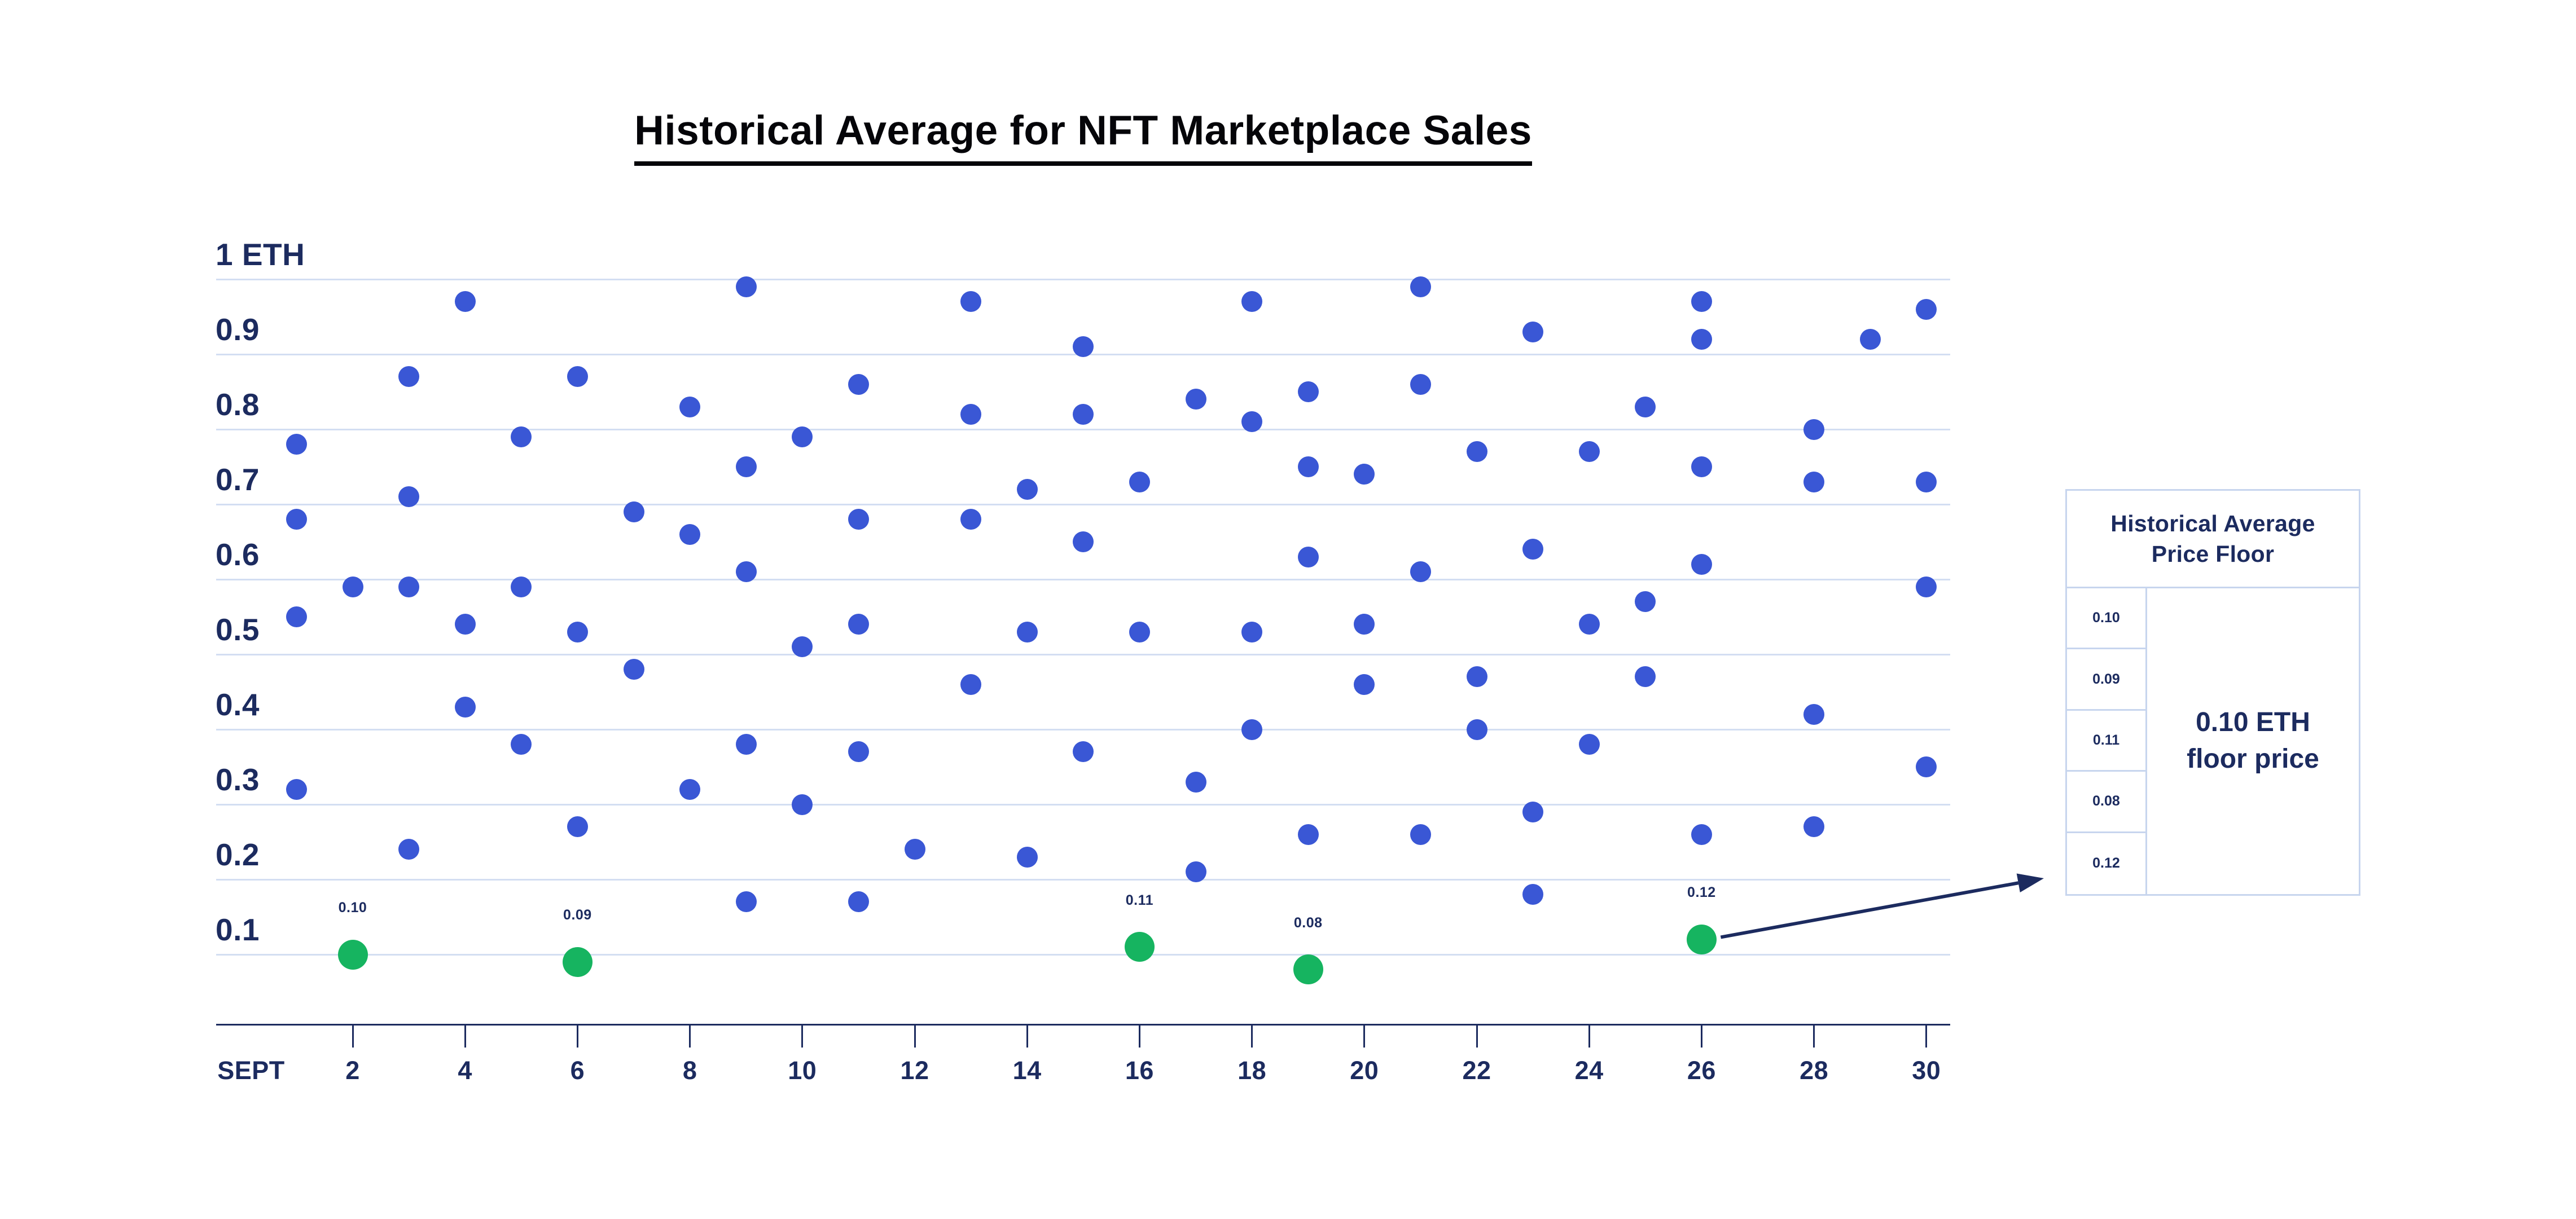 This screenshot has width=2576, height=1219. Describe the element at coordinates (260, 255) in the screenshot. I see `y-axis-label: 1 ETH` at that location.